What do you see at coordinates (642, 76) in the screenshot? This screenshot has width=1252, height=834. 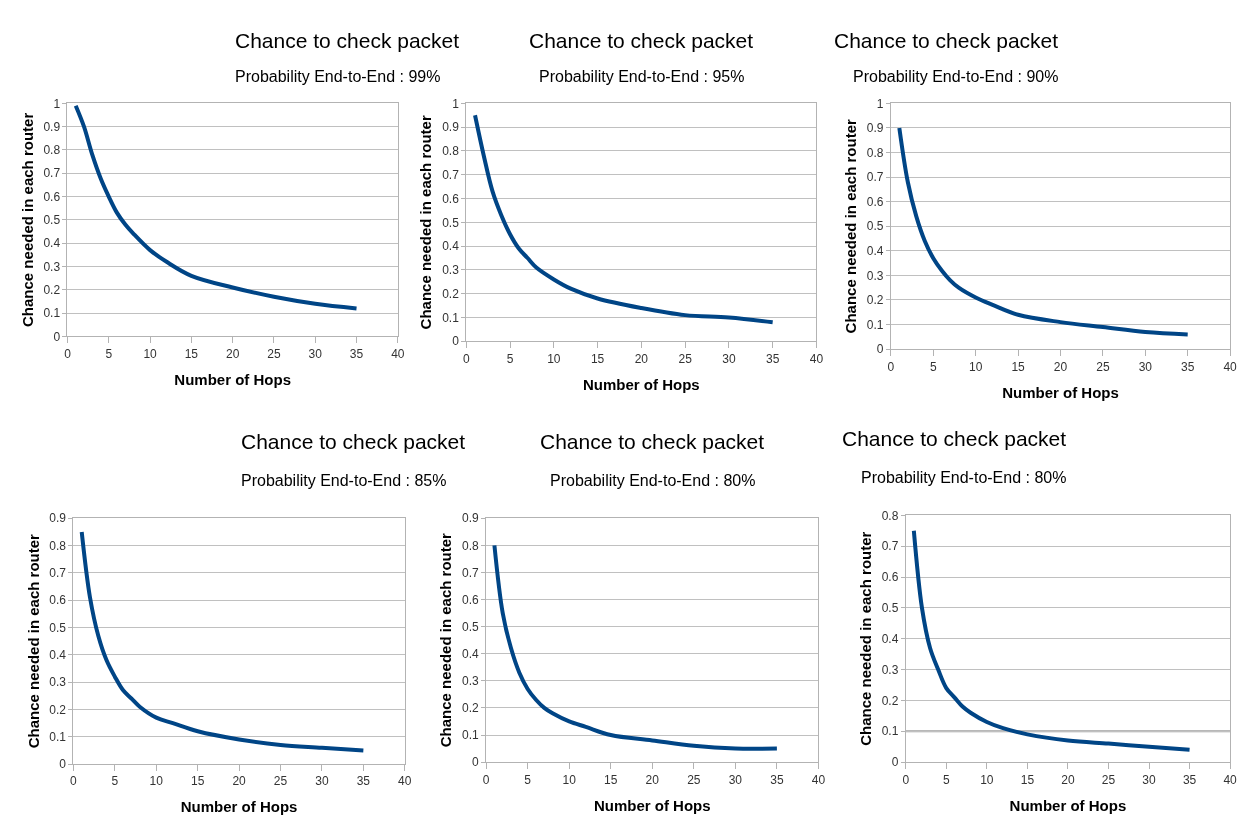 I see `chart-subtitle: Probability End-to-End : 95%` at bounding box center [642, 76].